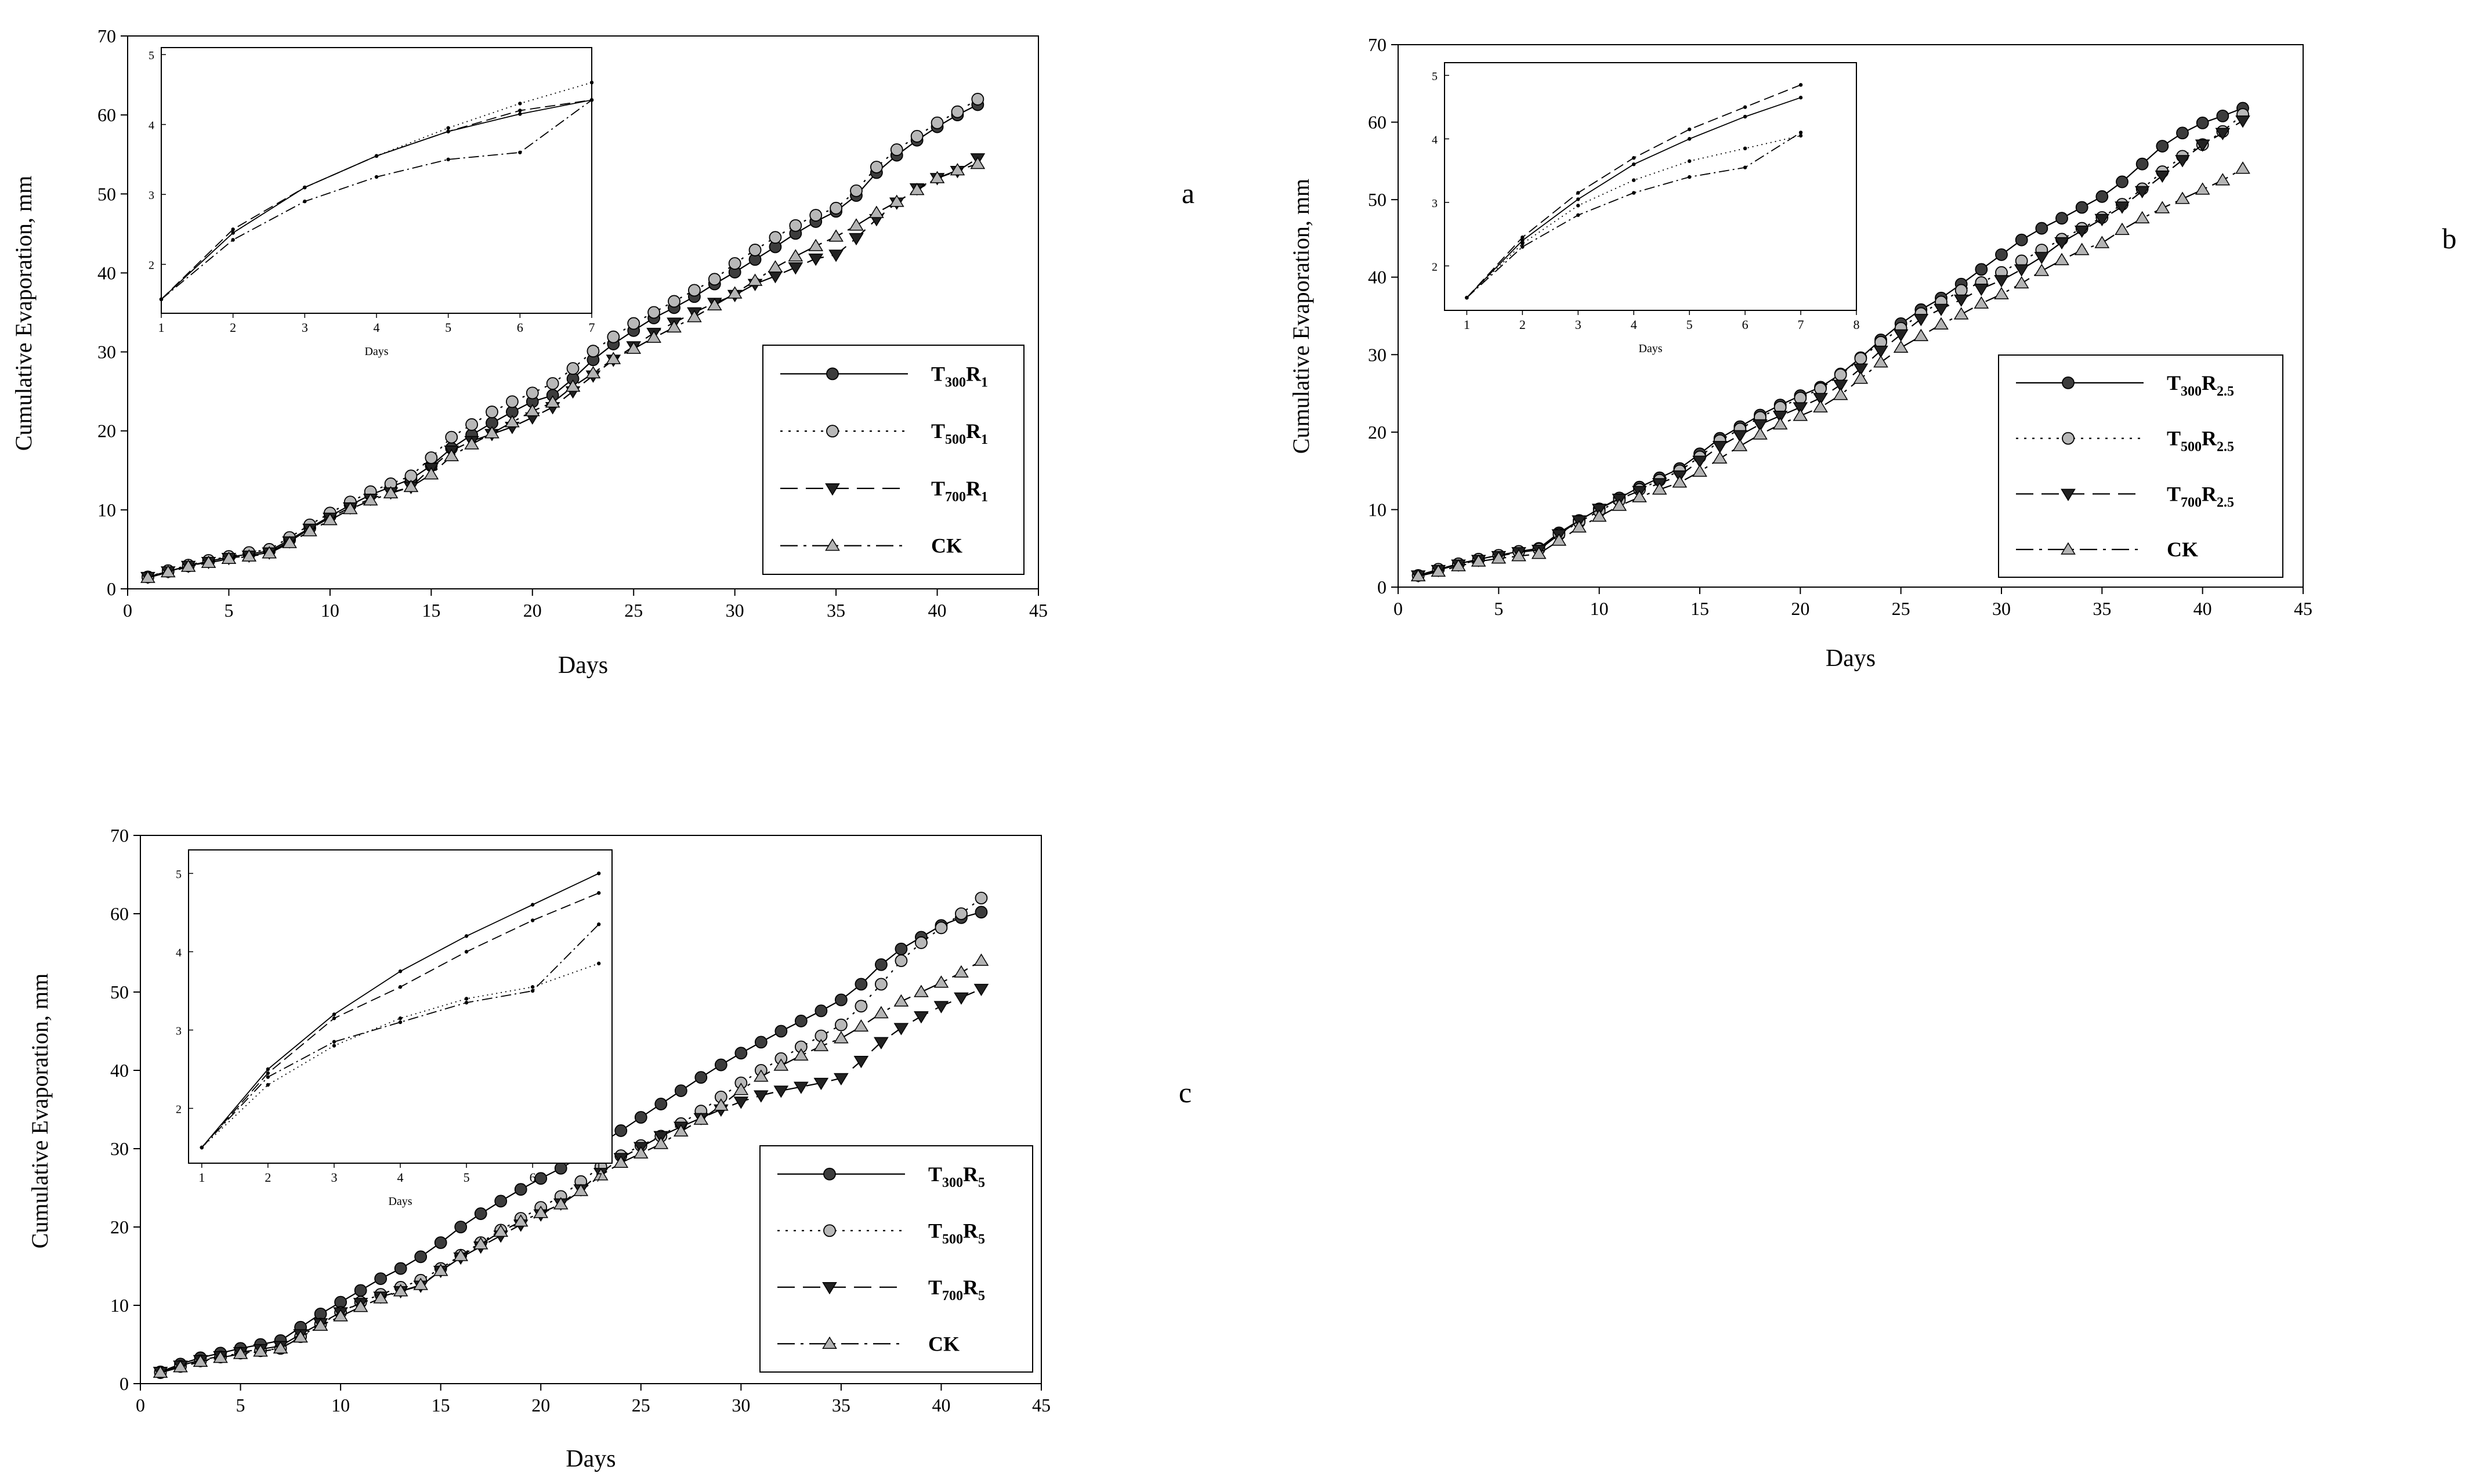  Describe the element at coordinates (441, 1406) in the screenshot. I see `x-tick-label: 15` at that location.